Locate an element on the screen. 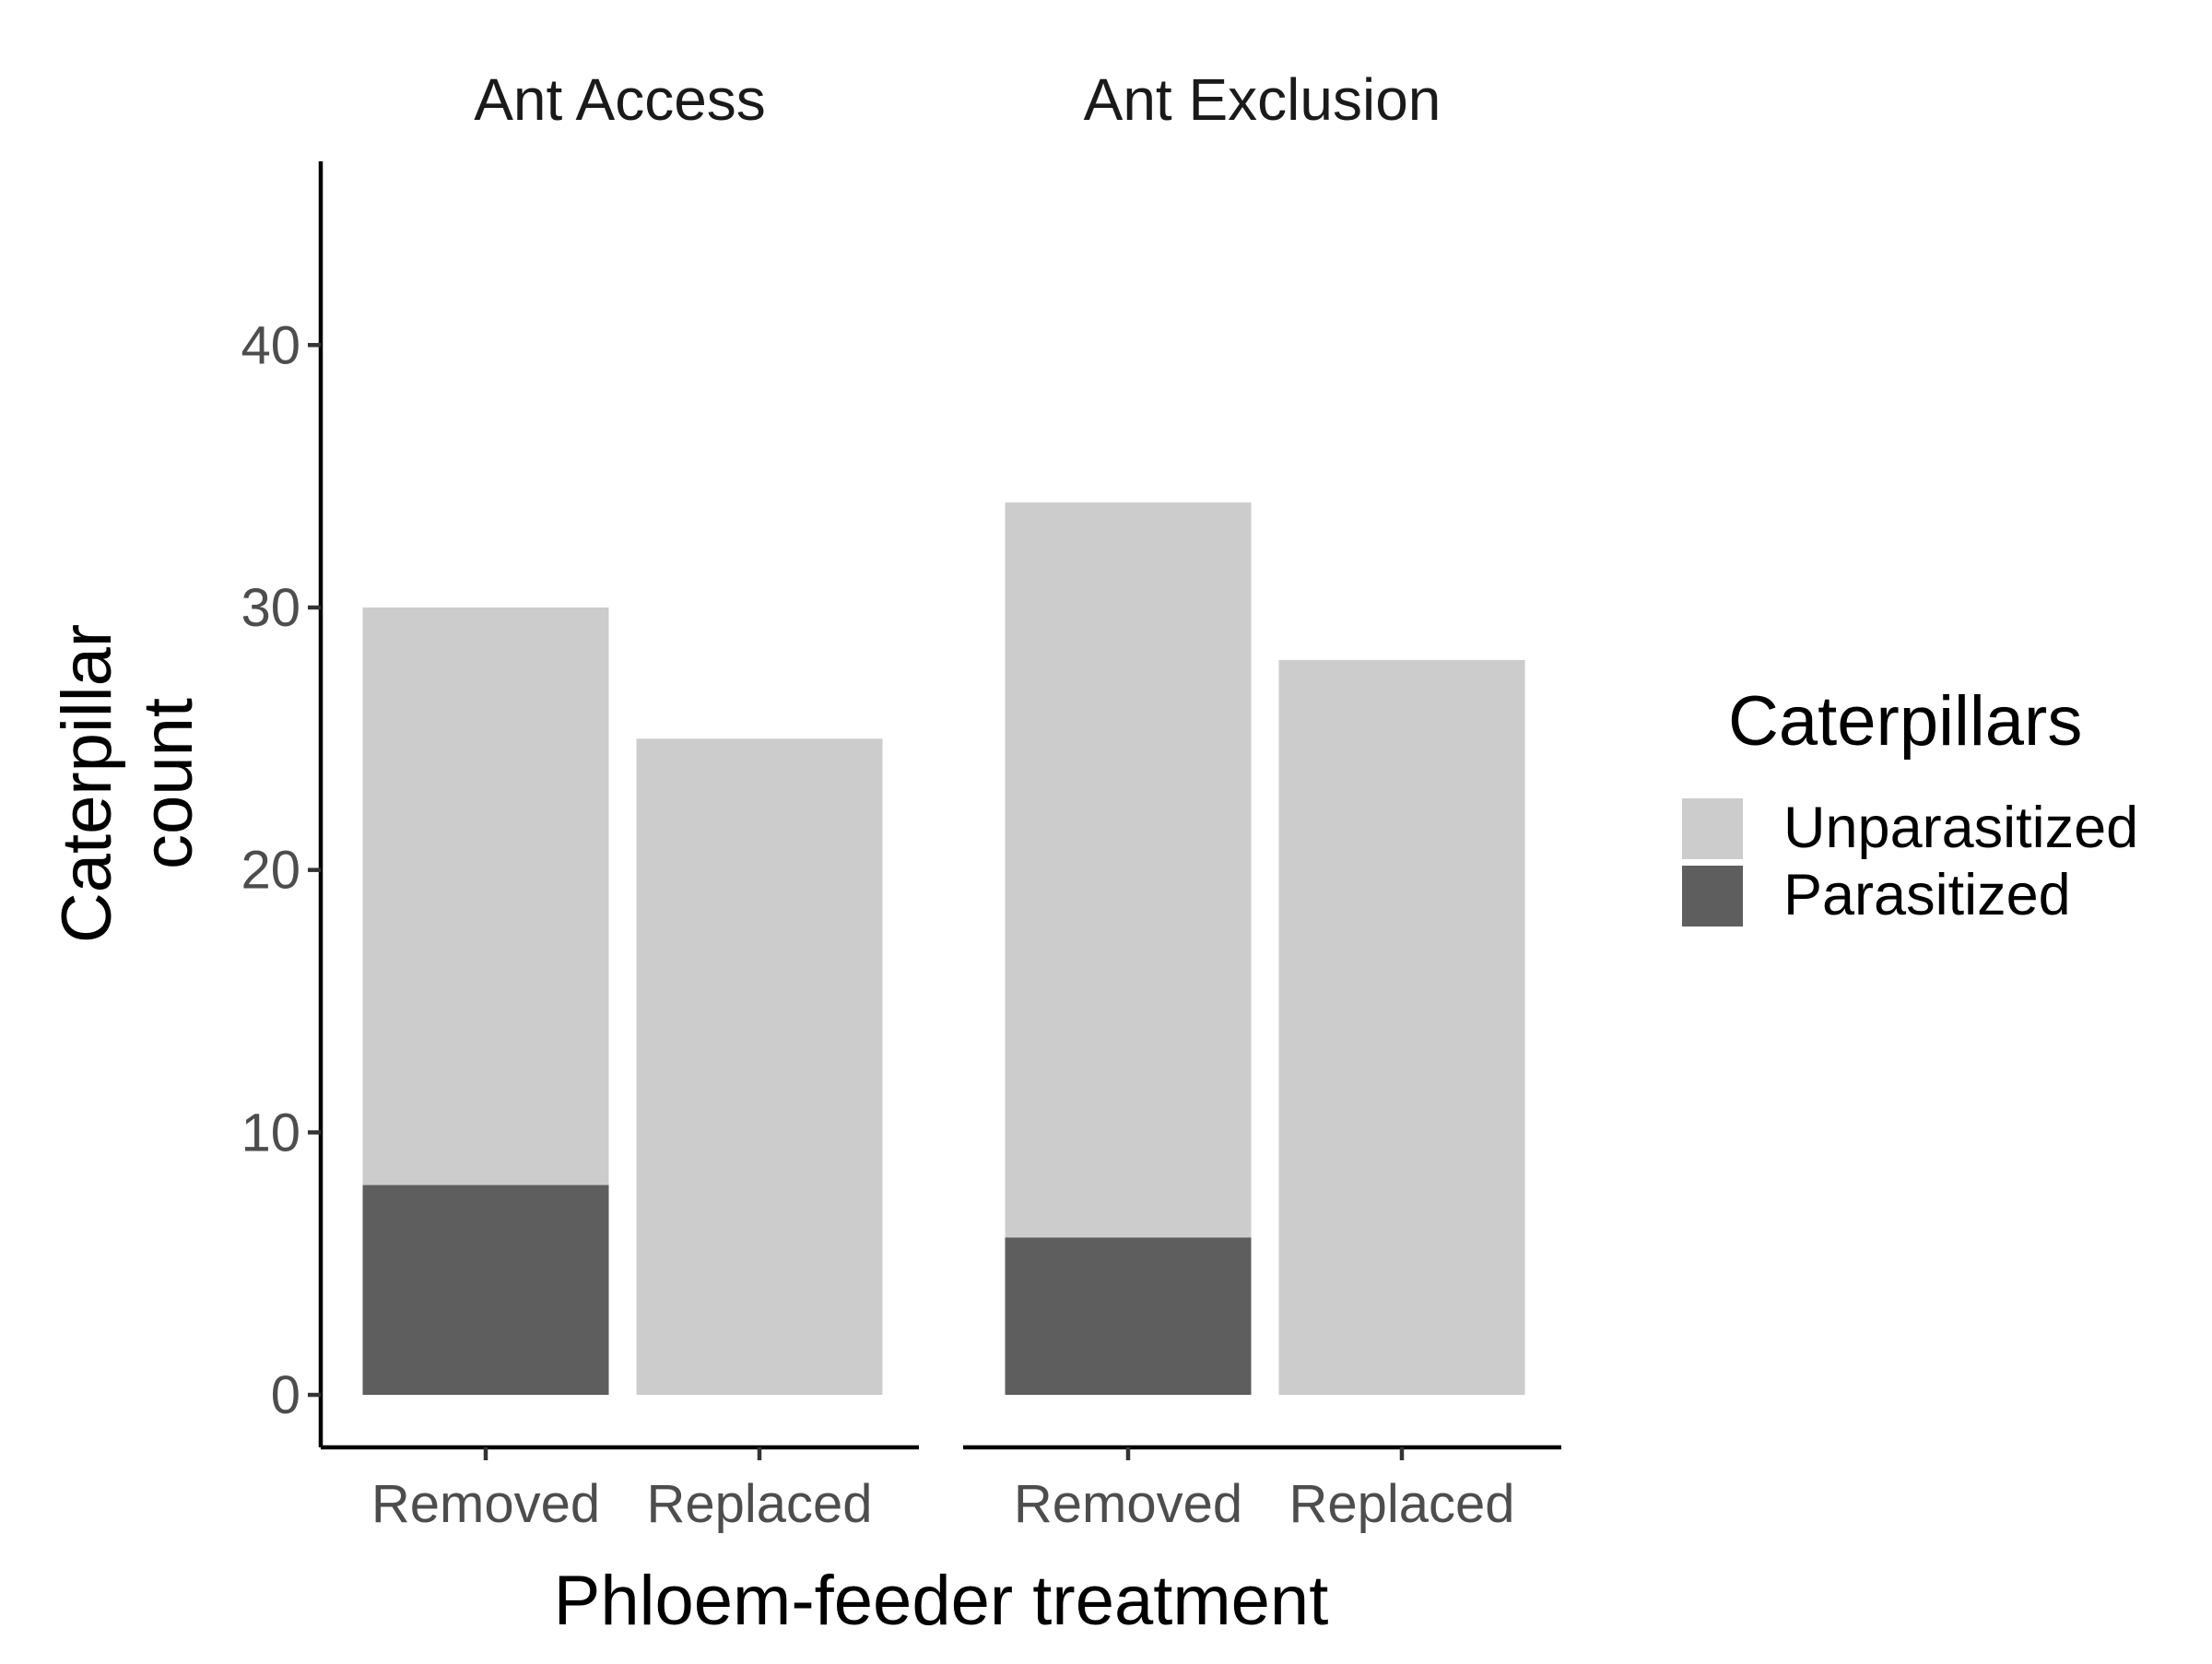 This screenshot has width=2212, height=1664. x-axis-title: Phloem-feeder treatment is located at coordinates (941, 1601).